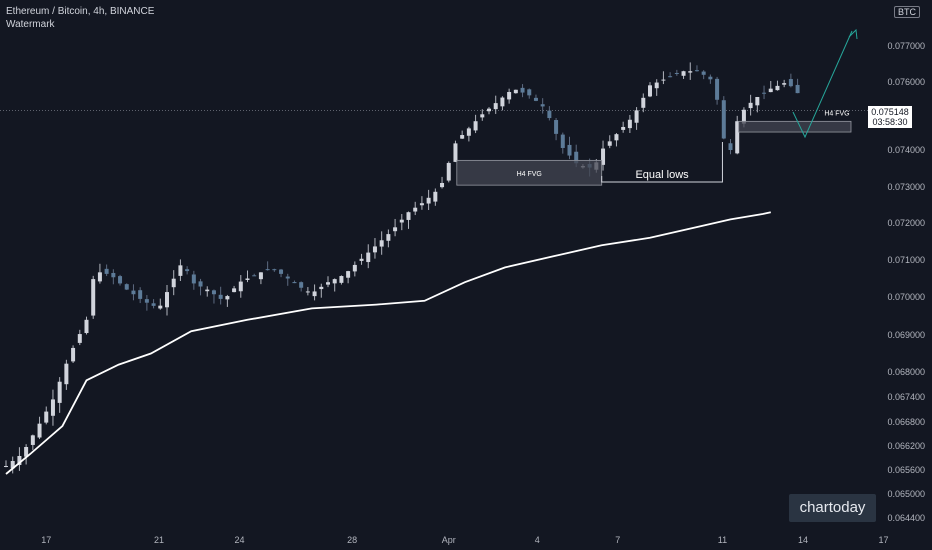 This screenshot has width=932, height=550. I want to click on y-tick-label: 0.074000, so click(906, 150).